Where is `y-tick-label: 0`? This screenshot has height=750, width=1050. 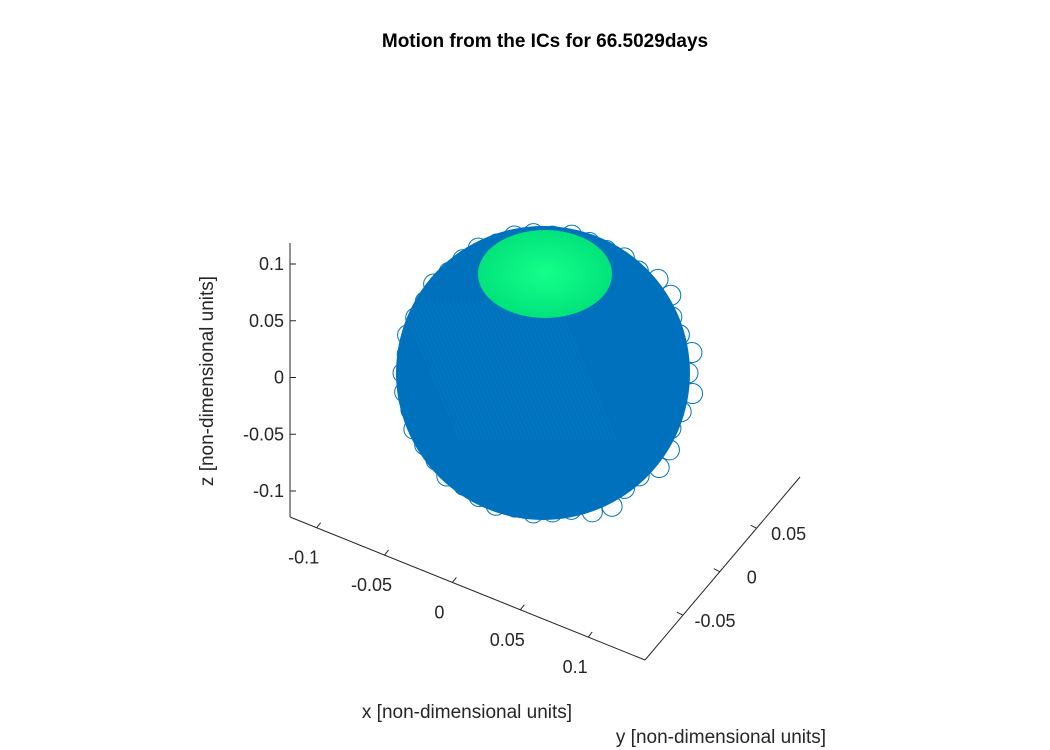 y-tick-label: 0 is located at coordinates (752, 578).